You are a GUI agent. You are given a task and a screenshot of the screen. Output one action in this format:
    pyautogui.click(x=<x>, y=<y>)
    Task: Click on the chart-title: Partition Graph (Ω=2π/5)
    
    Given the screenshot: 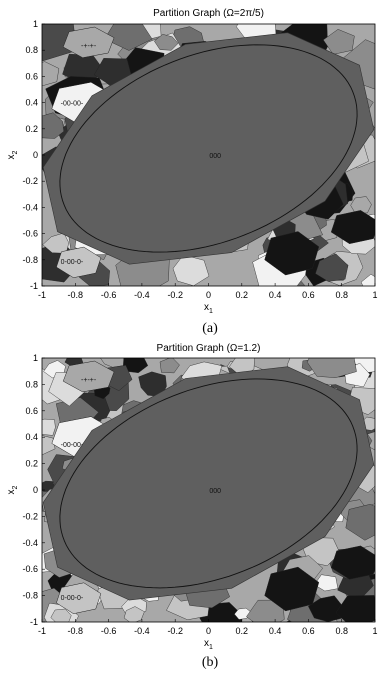 What is the action you would take?
    pyautogui.click(x=208, y=13)
    